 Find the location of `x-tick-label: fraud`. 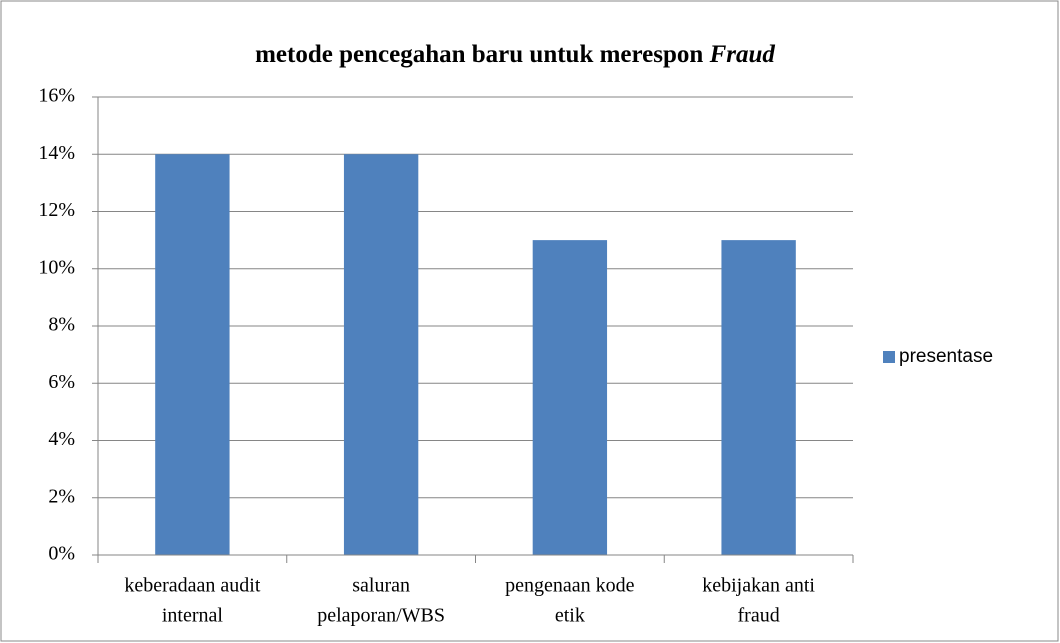

x-tick-label: fraud is located at coordinates (759, 616).